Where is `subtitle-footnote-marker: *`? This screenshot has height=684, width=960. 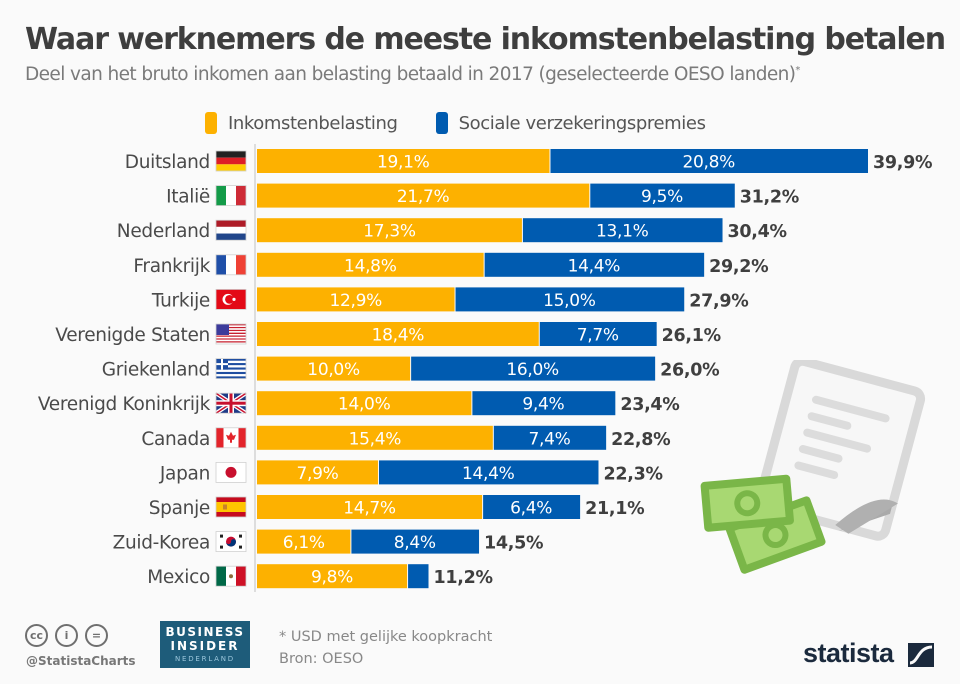 subtitle-footnote-marker: * is located at coordinates (797, 70).